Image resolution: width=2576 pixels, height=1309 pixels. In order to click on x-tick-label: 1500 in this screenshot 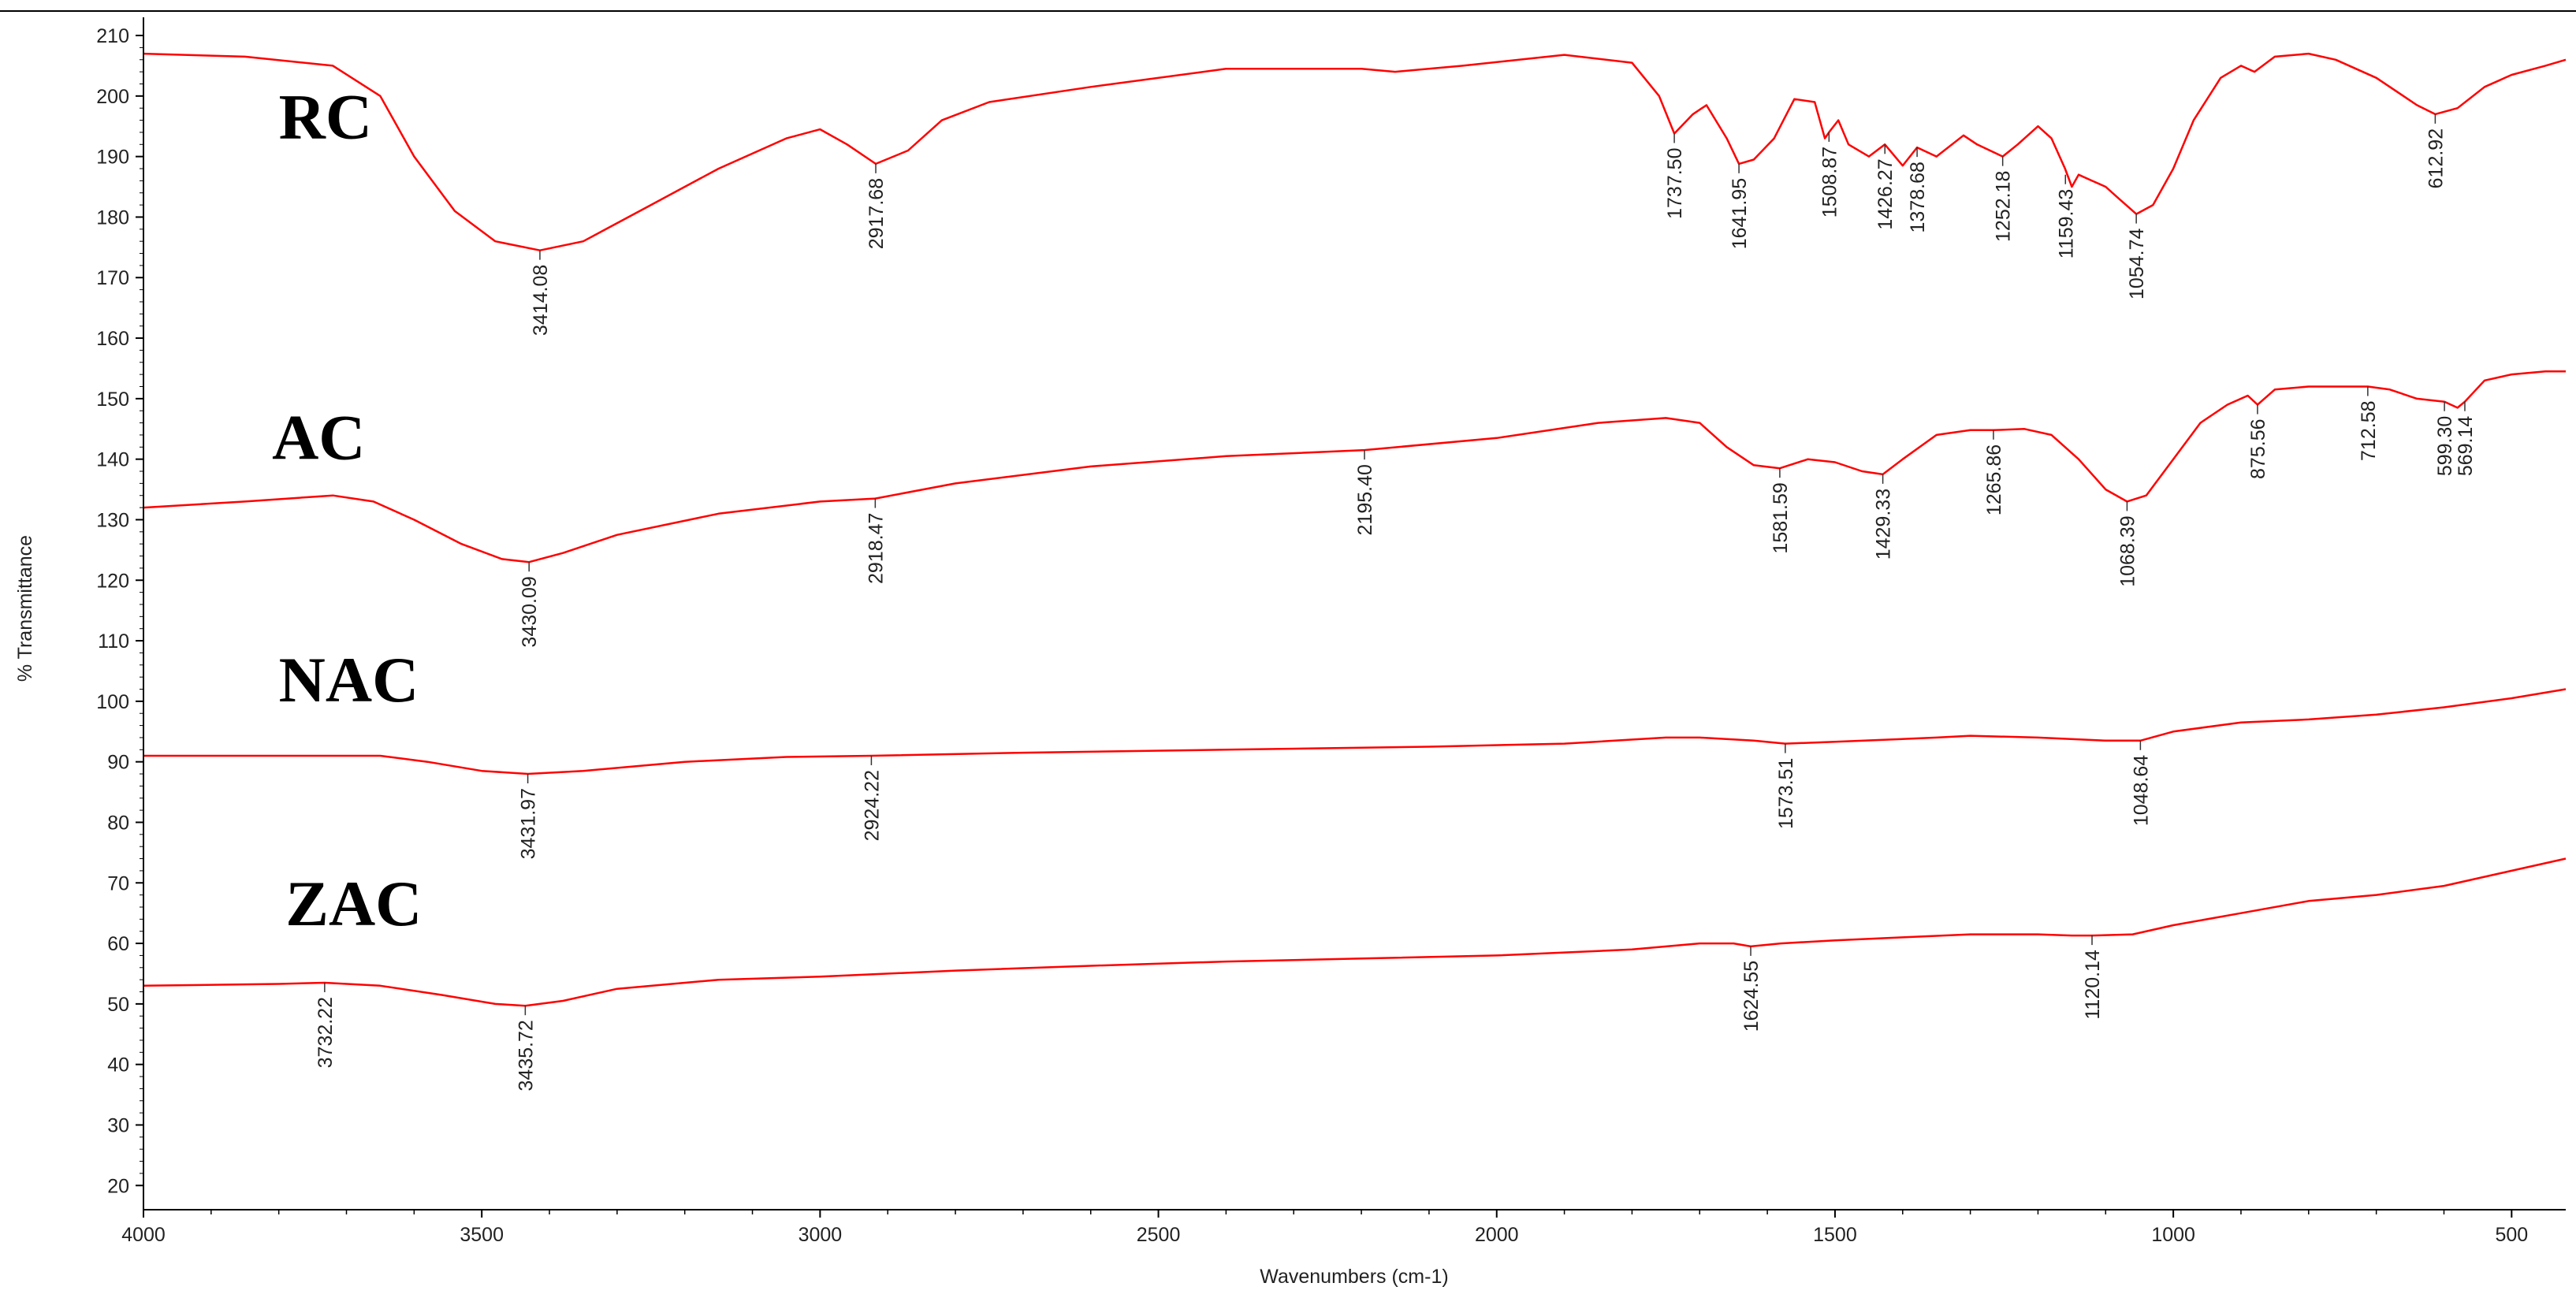, I will do `click(1835, 1235)`.